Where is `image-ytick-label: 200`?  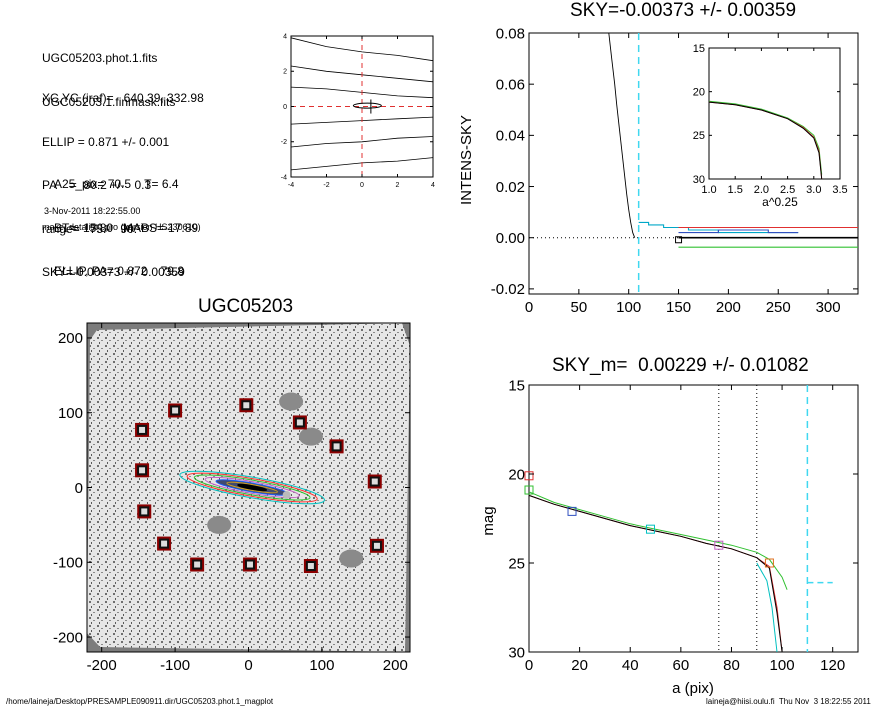 image-ytick-label: 200 is located at coordinates (70, 338).